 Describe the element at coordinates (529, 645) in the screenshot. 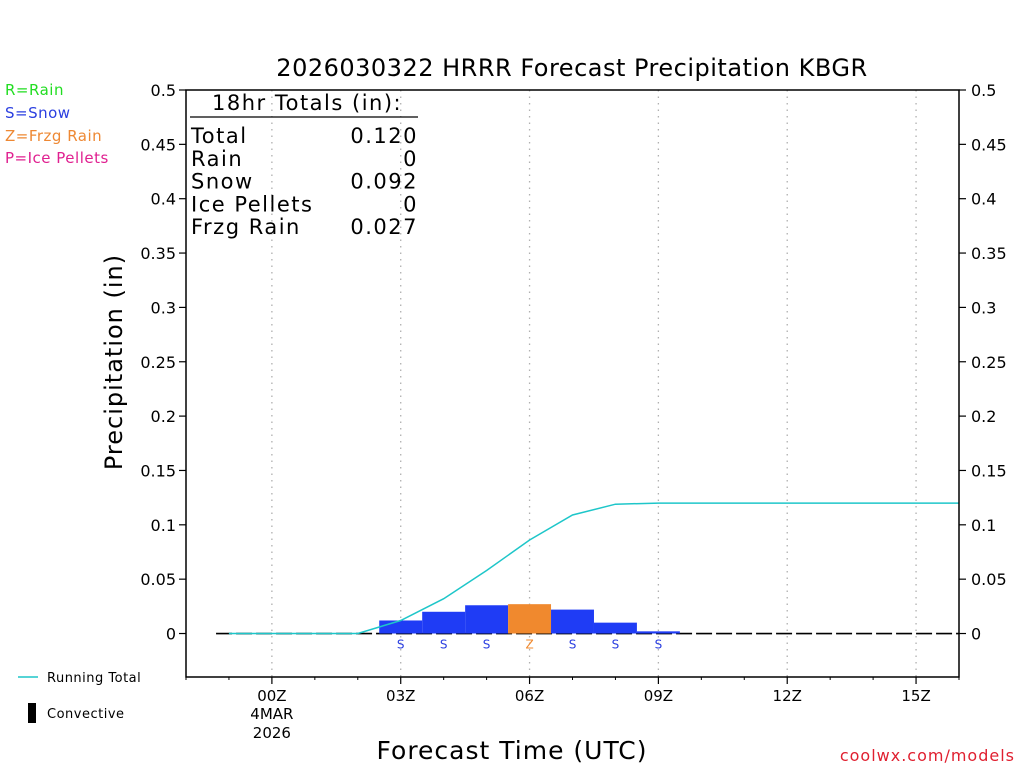

I see `precip-type-label: Z` at that location.